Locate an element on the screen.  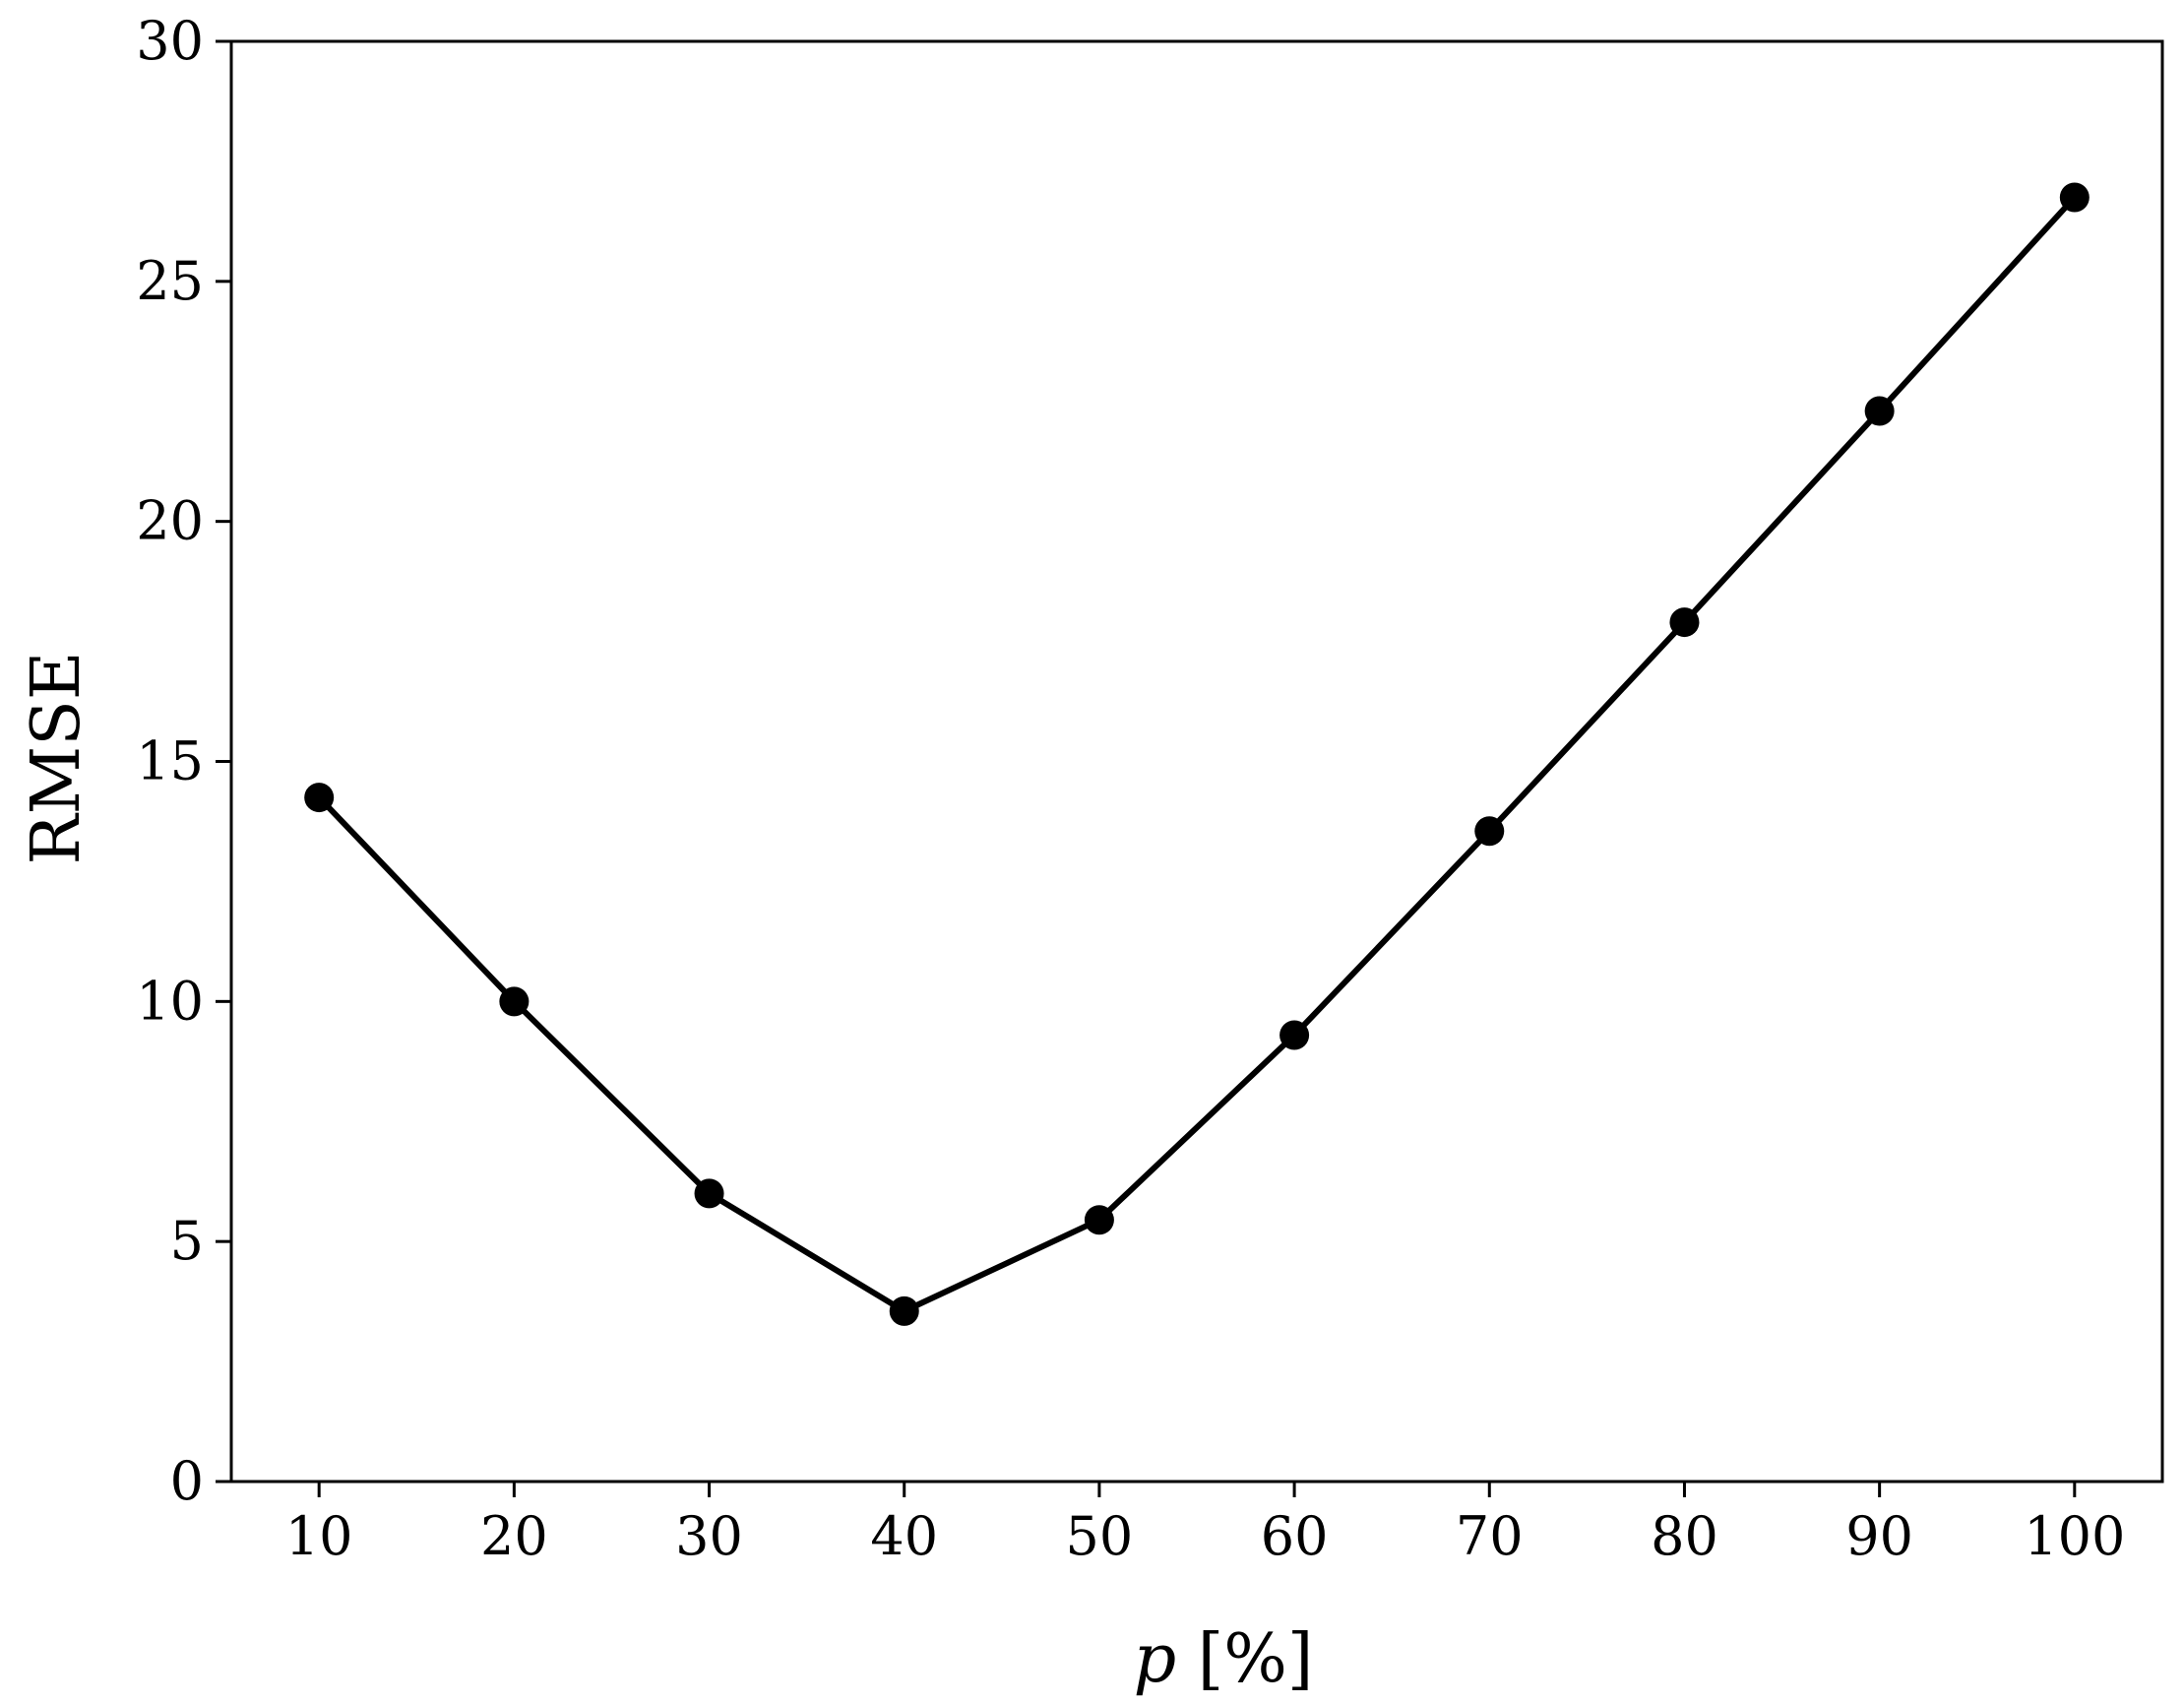
y-tick-label: 0 is located at coordinates (187, 1481).